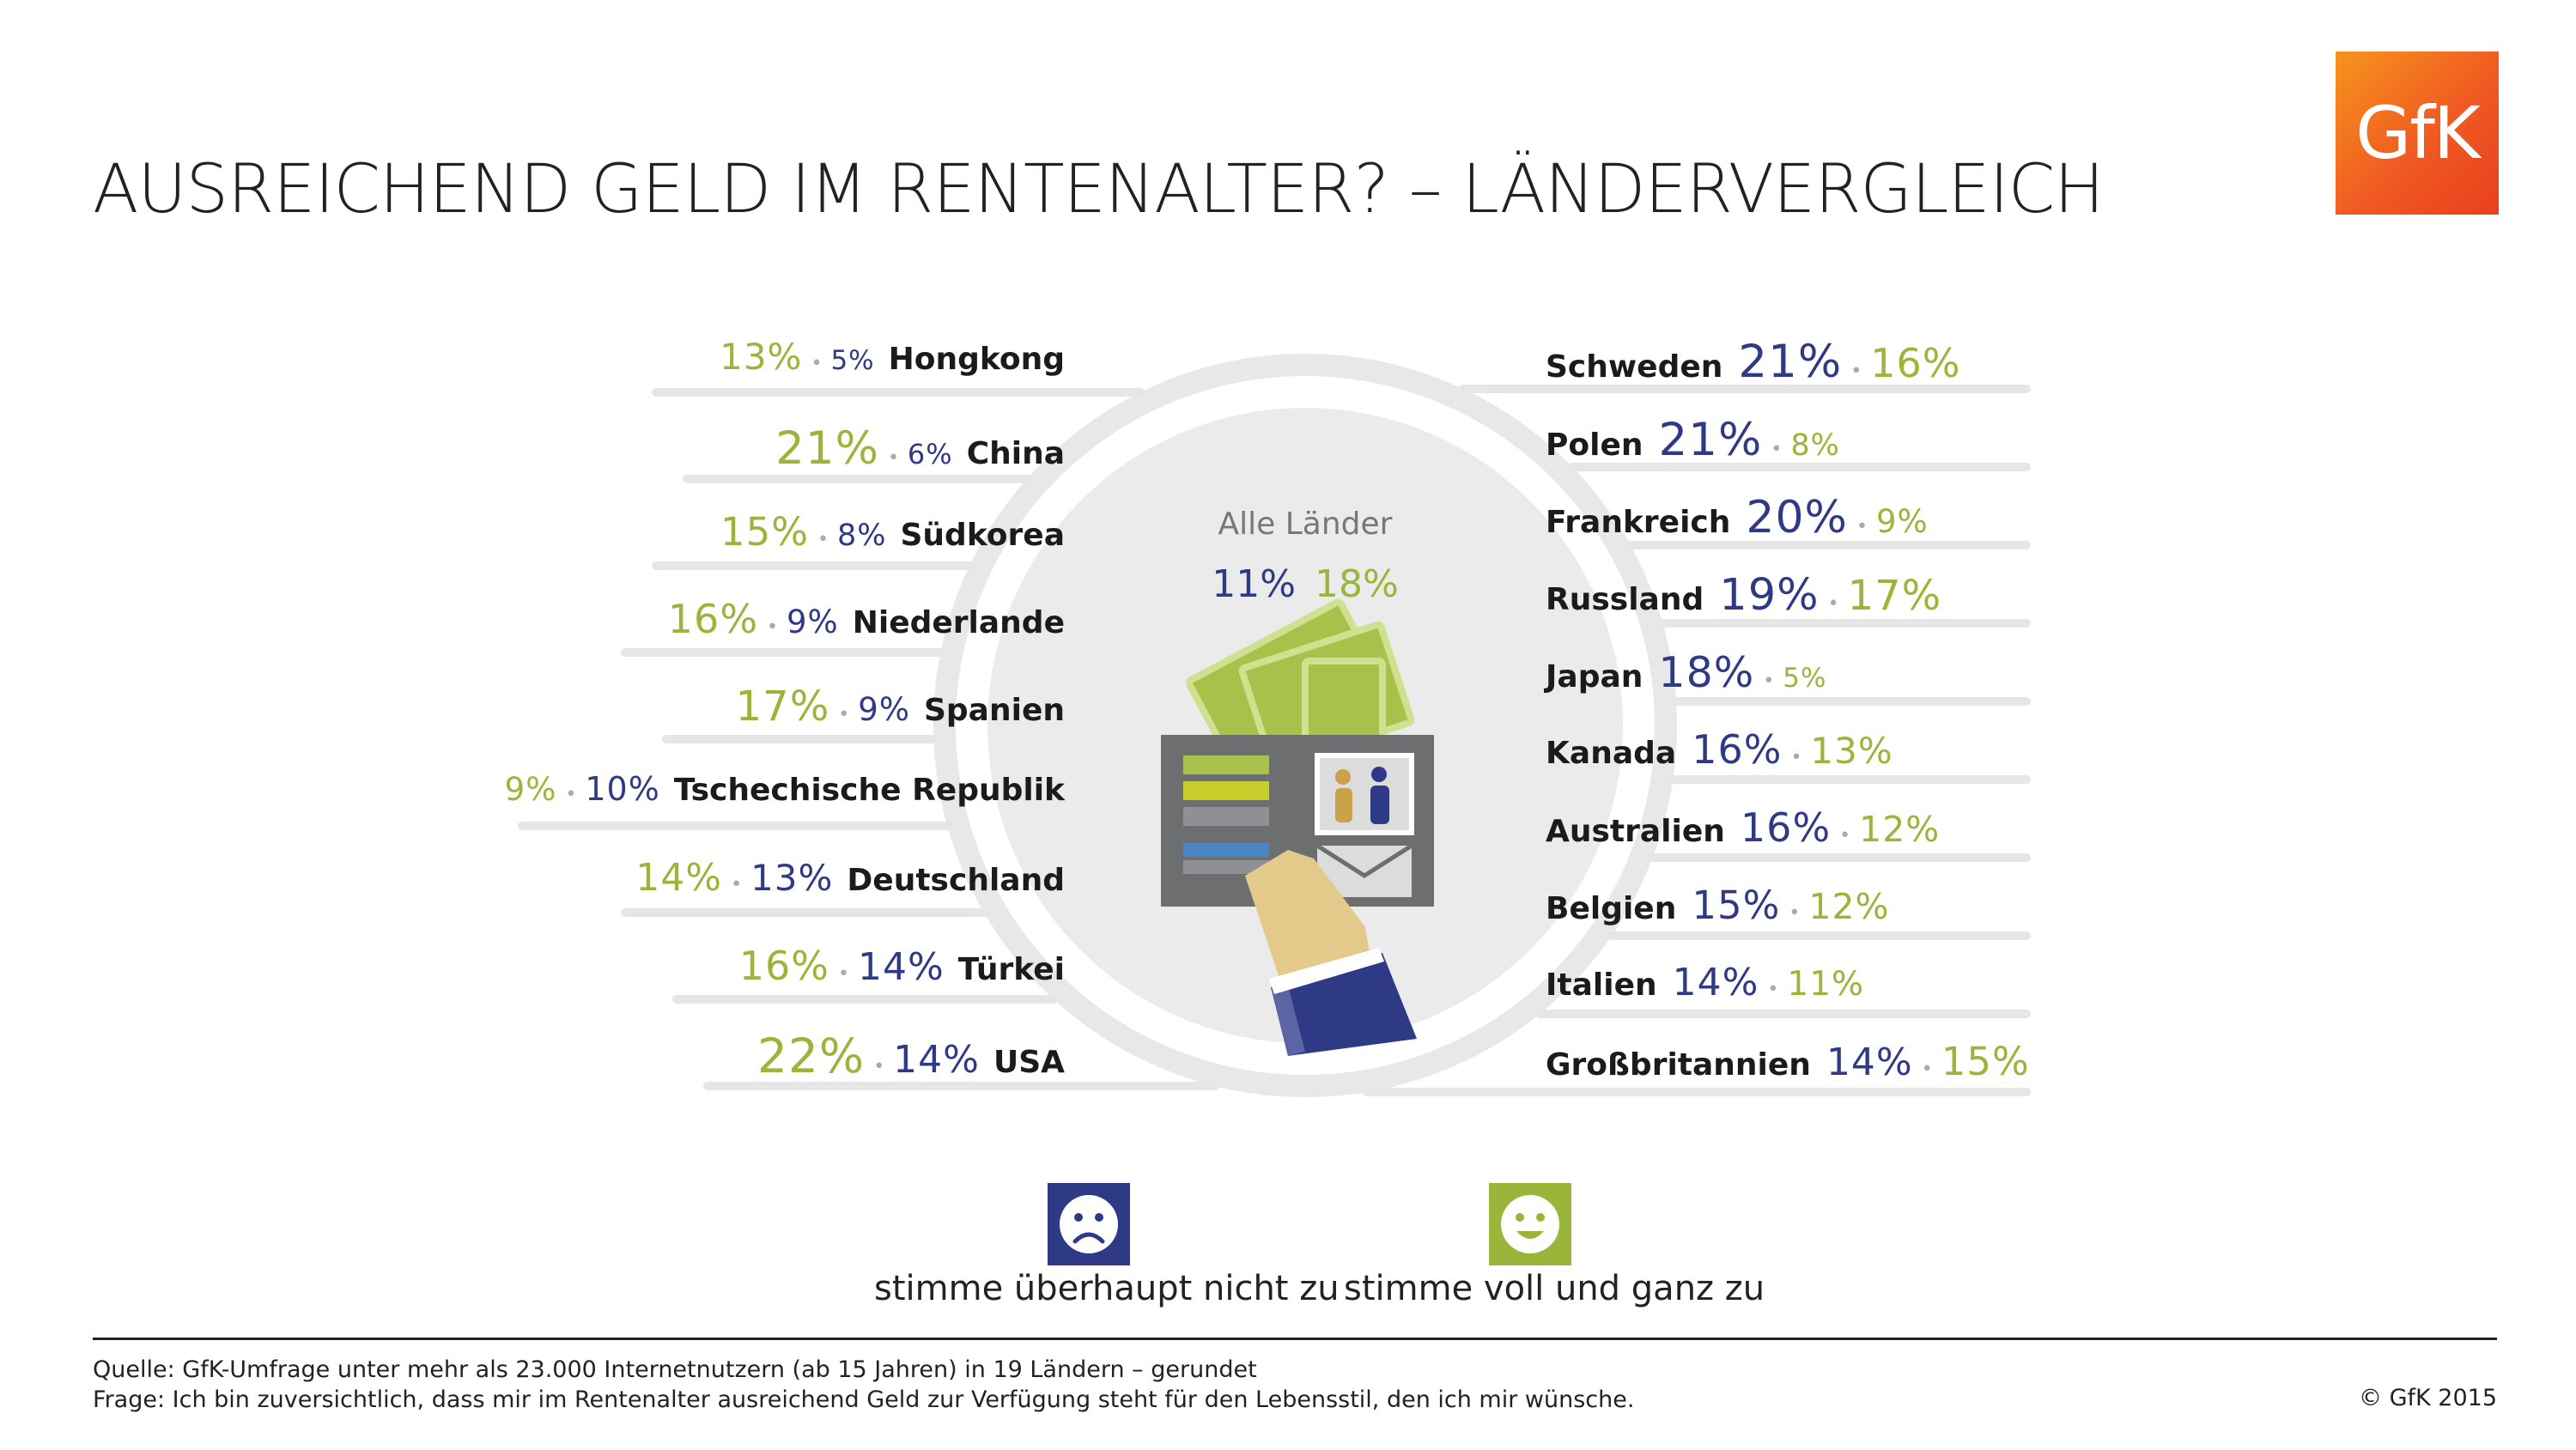 The image size is (2576, 1450). What do you see at coordinates (861, 536) in the screenshot?
I see `disagree-value: 8%` at bounding box center [861, 536].